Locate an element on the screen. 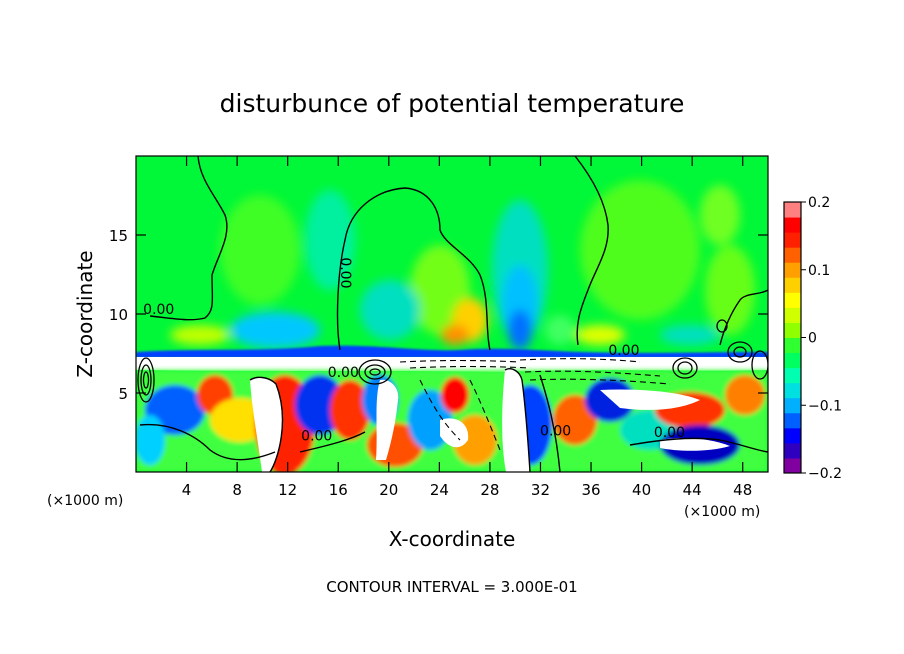 This screenshot has height=654, width=904. y-axis-label: Z-coordinate is located at coordinates (85, 313).